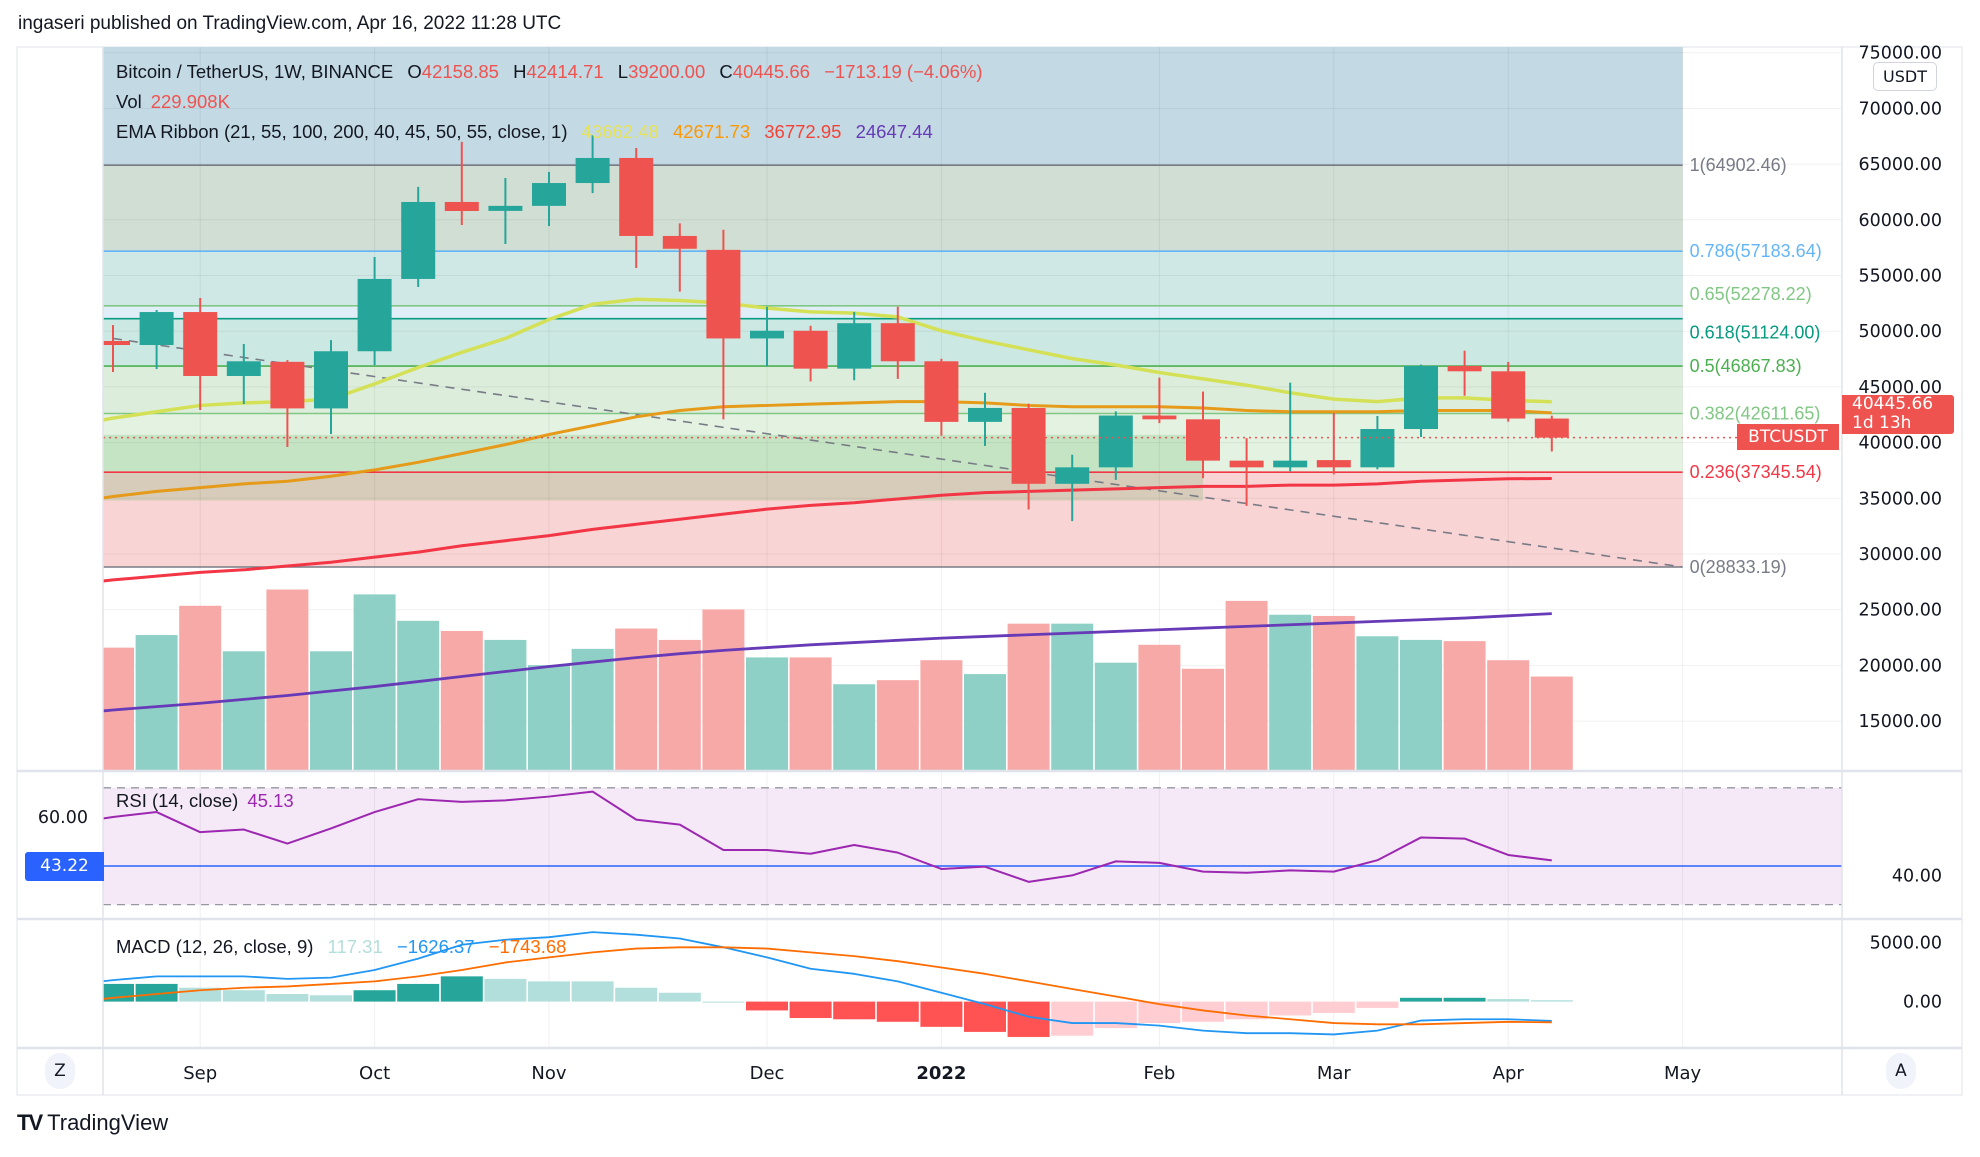  Describe the element at coordinates (1159, 1073) in the screenshot. I see `time-axis-label: Feb` at that location.